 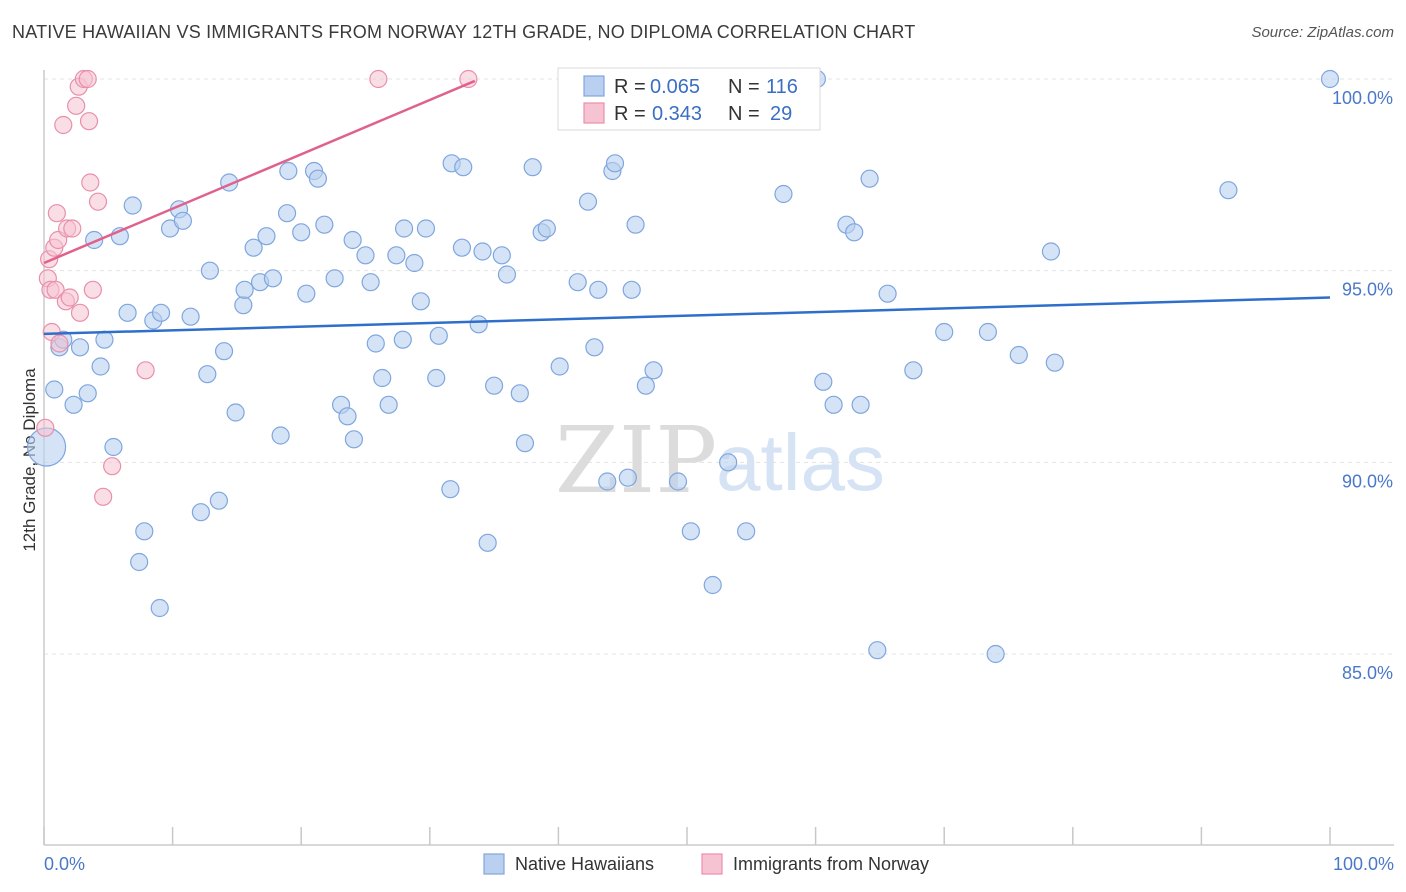 I want to click on x-tick-label-max: 100.0%, so click(x=1363, y=864).